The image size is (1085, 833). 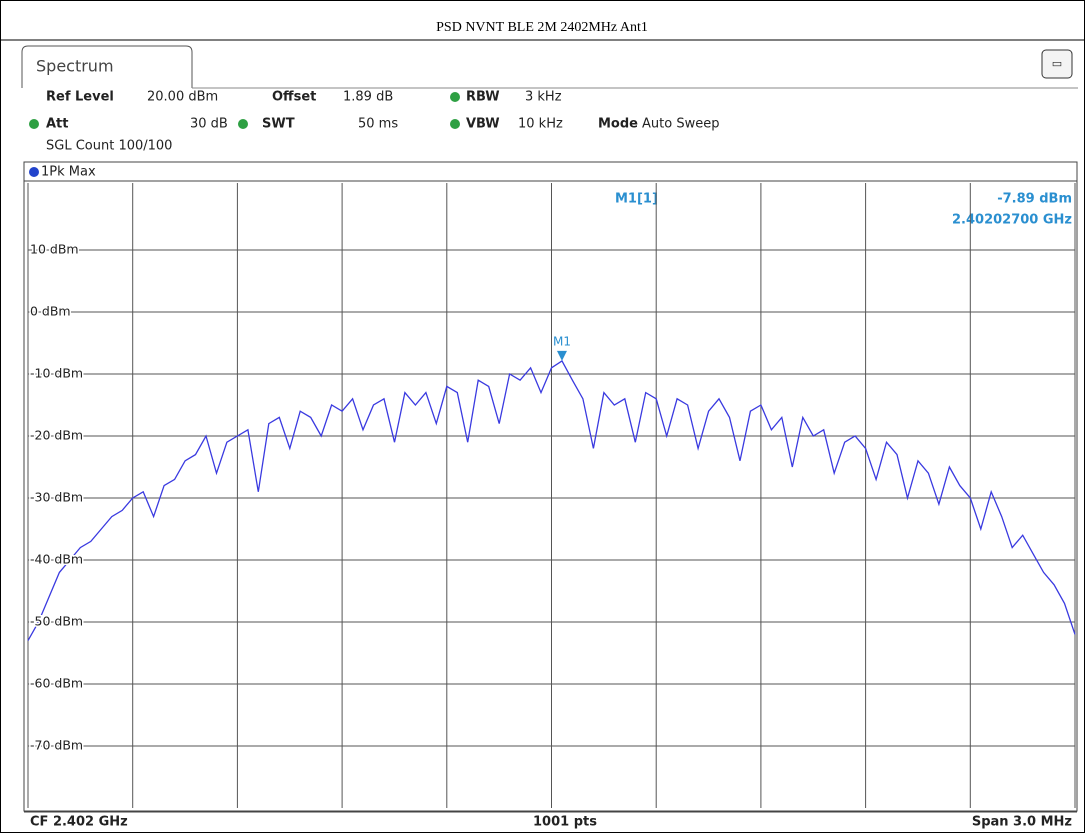 I want to click on marker-readout: M1[1], so click(x=636, y=199).